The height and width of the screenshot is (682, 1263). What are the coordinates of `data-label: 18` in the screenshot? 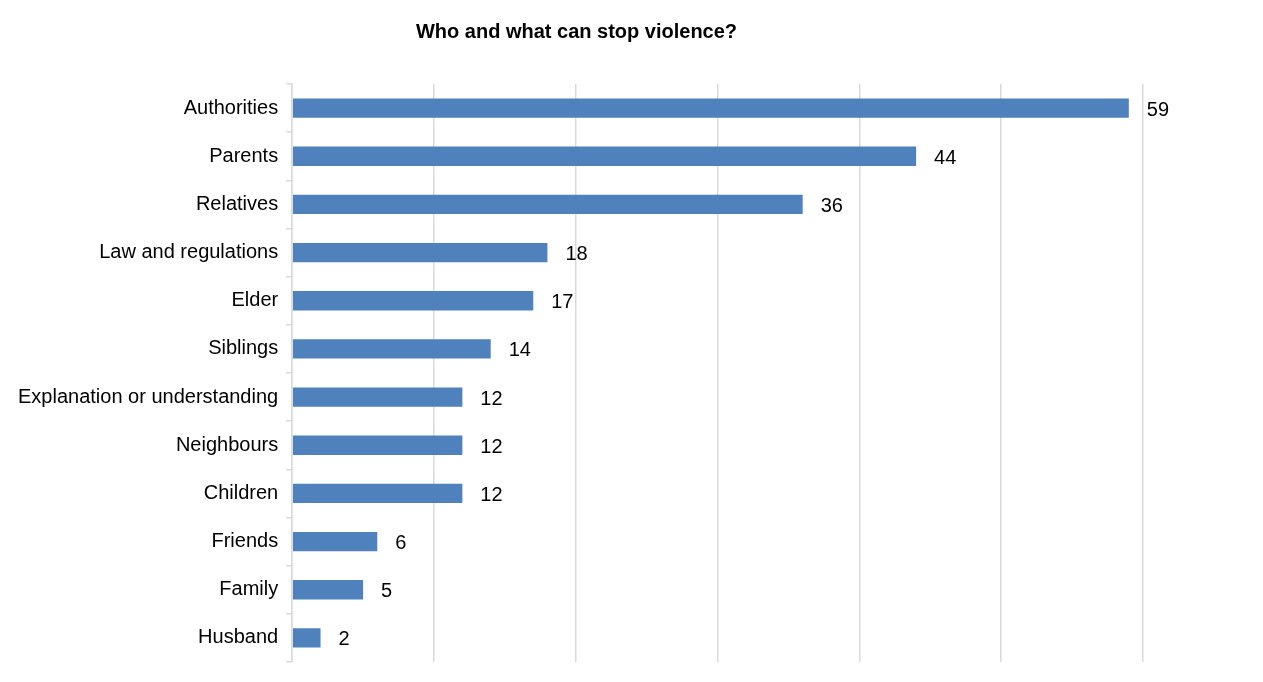 It's located at (576, 253).